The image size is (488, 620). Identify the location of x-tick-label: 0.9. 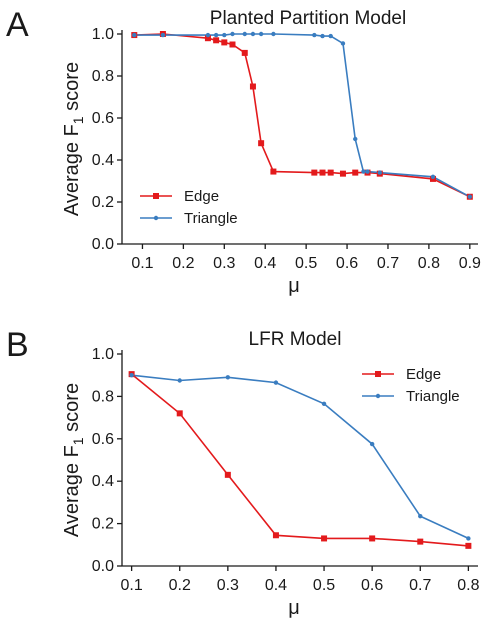
(470, 263).